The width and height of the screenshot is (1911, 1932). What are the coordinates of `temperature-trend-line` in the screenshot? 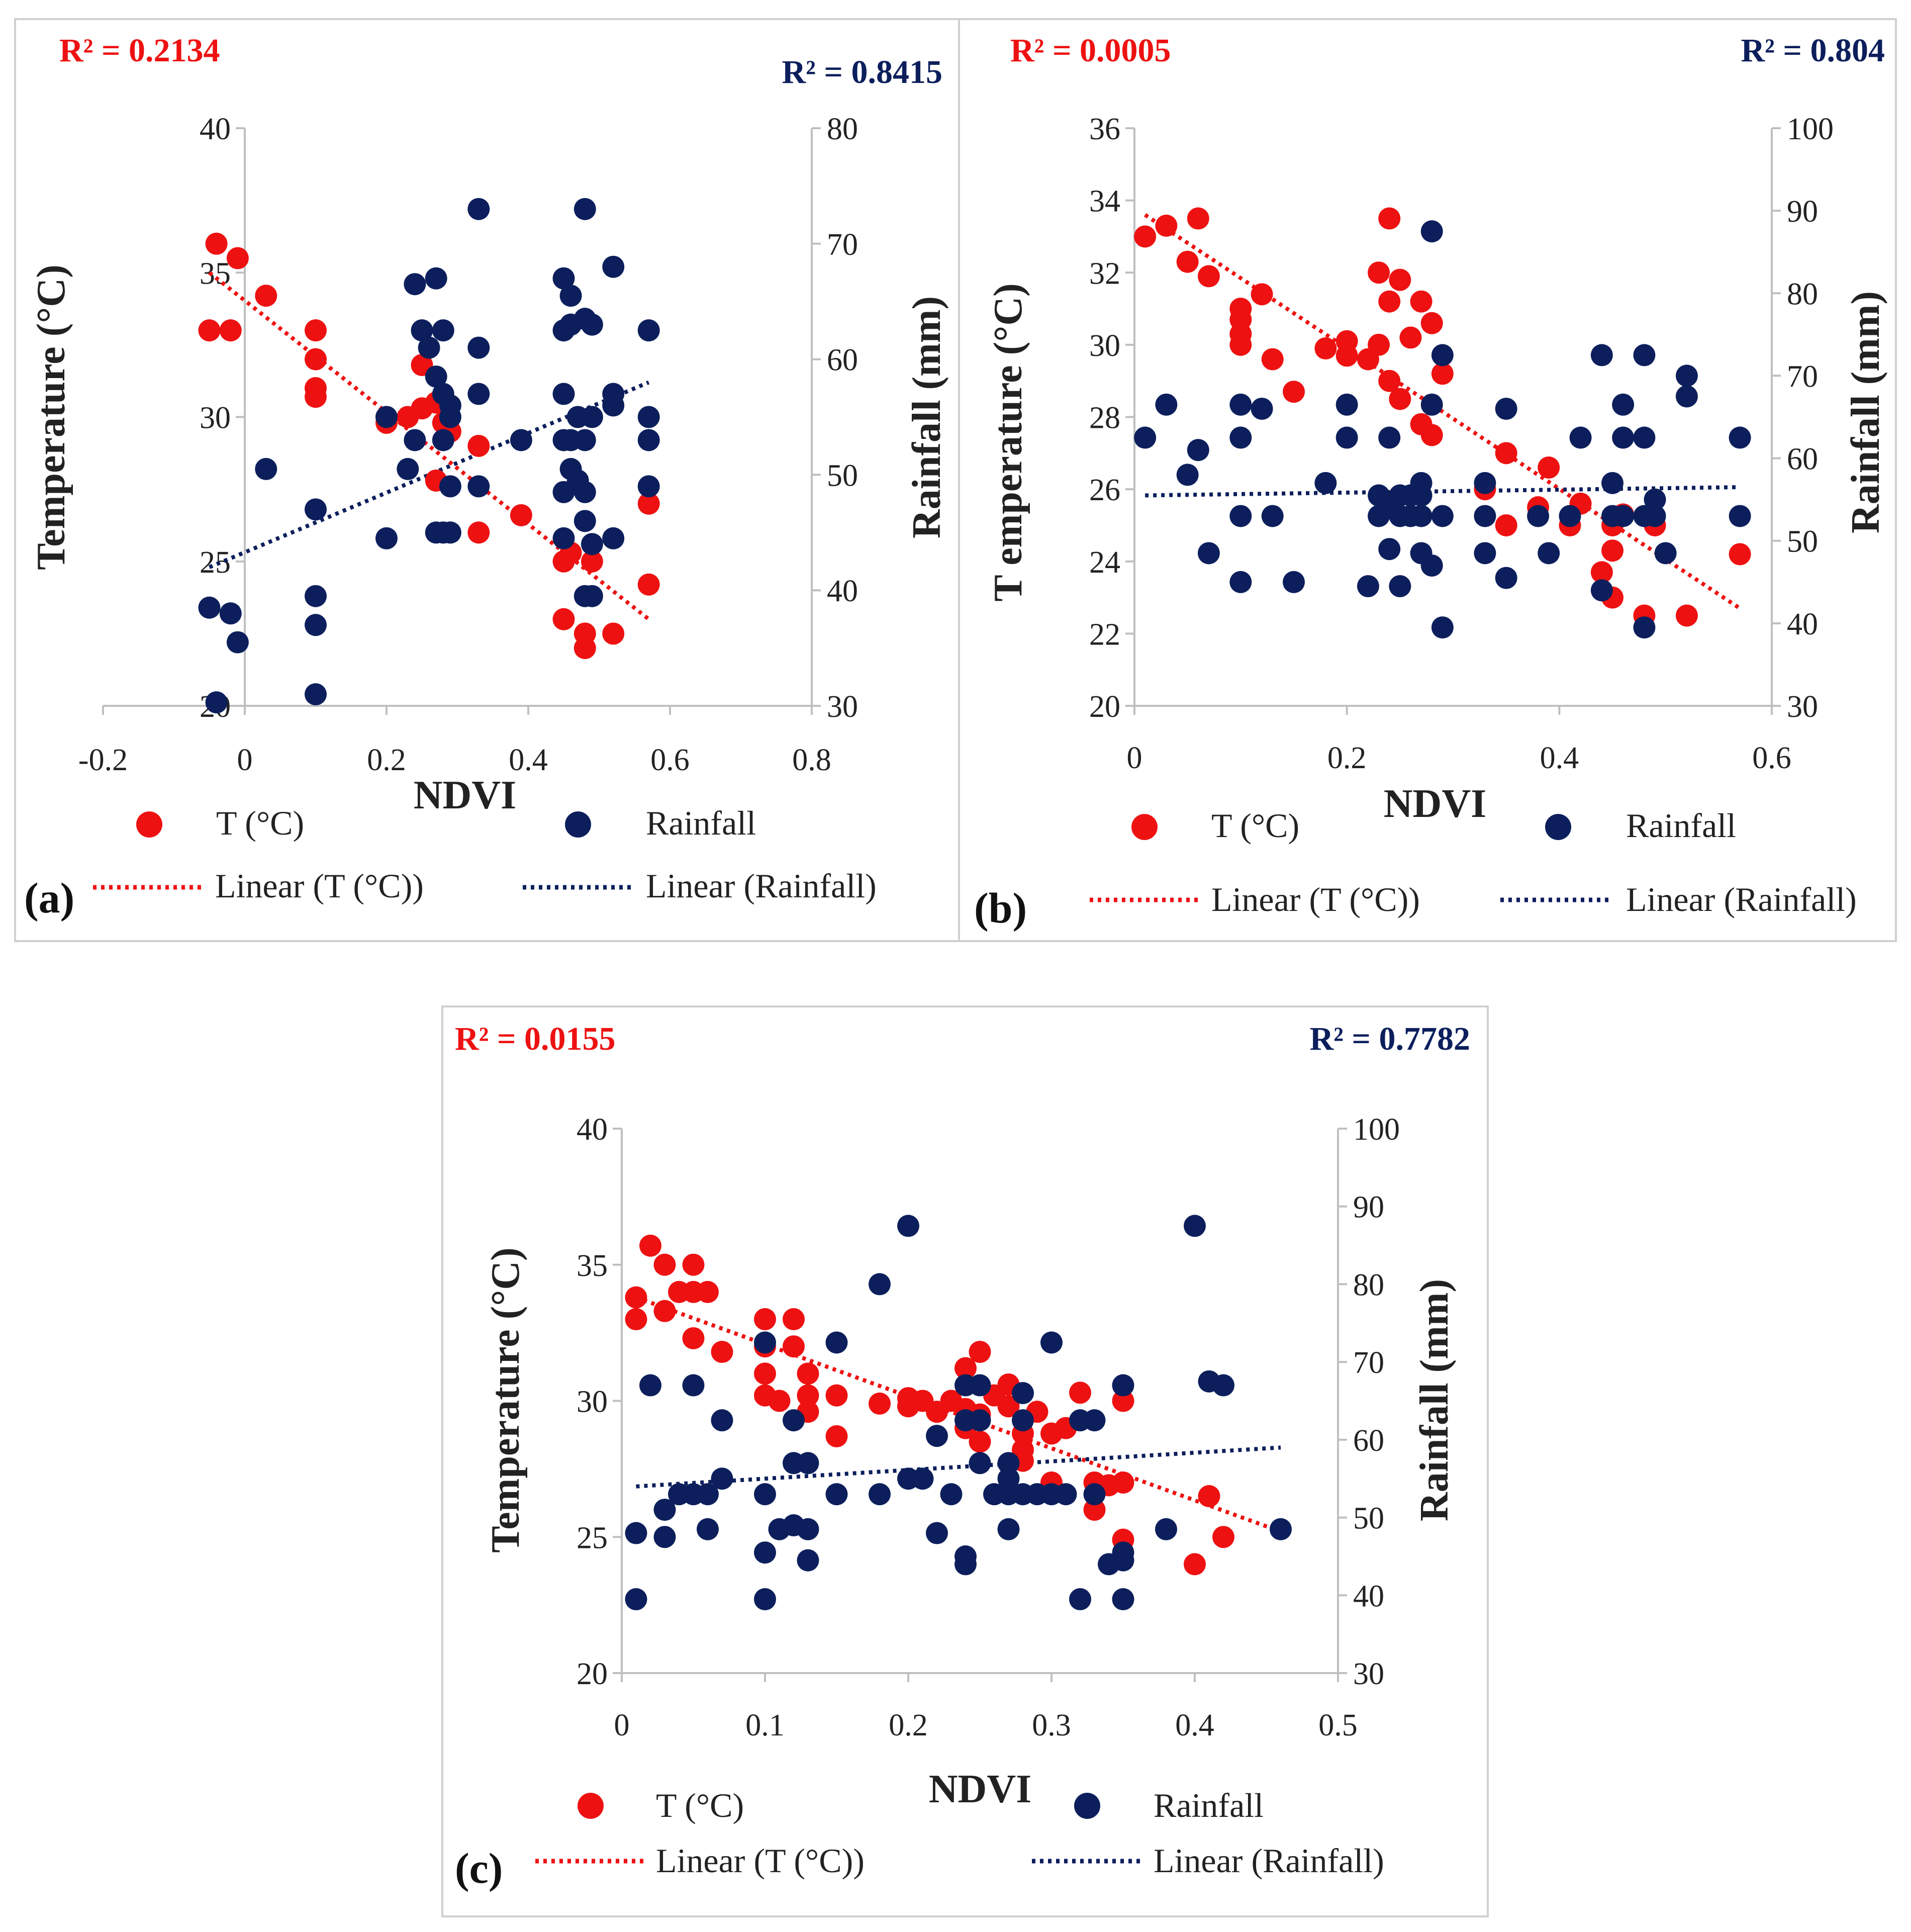 It's located at (958, 1414).